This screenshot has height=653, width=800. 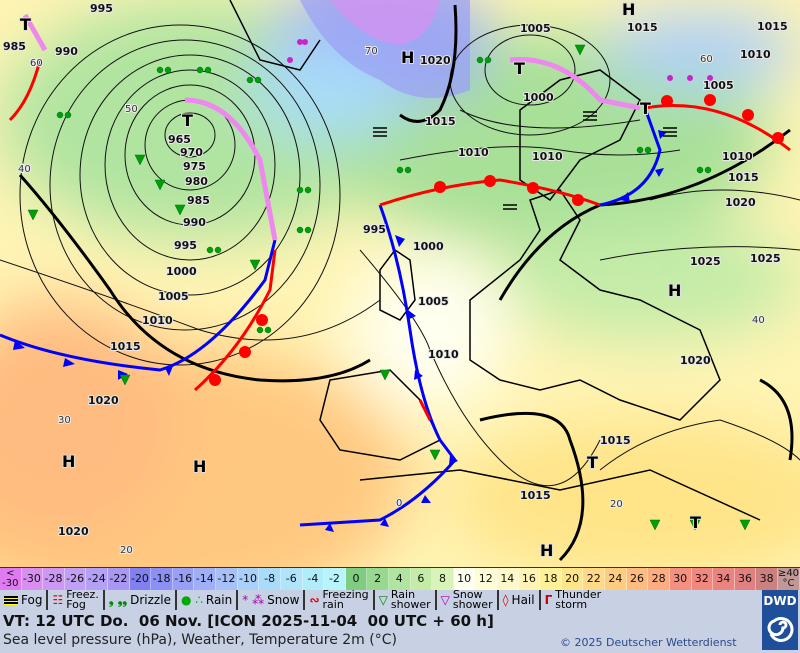 I want to click on scale-cell: -24, so click(x=97, y=579).